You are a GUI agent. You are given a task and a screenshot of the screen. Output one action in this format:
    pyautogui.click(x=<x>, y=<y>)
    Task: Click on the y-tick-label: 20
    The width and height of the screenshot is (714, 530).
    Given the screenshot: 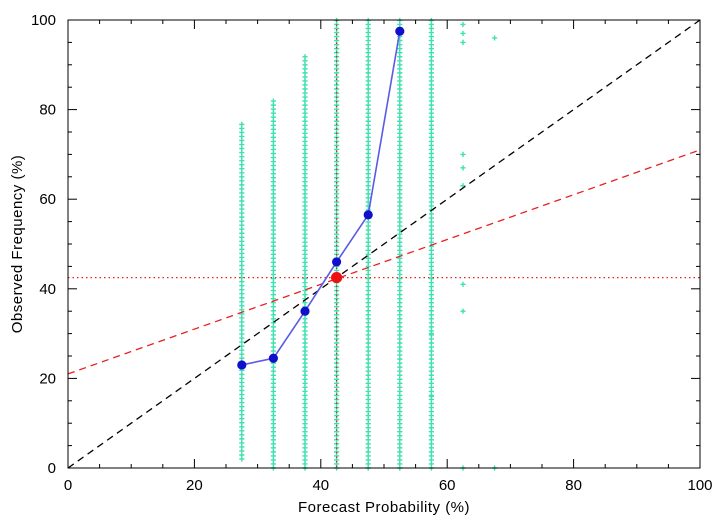 What is the action you would take?
    pyautogui.click(x=47, y=378)
    